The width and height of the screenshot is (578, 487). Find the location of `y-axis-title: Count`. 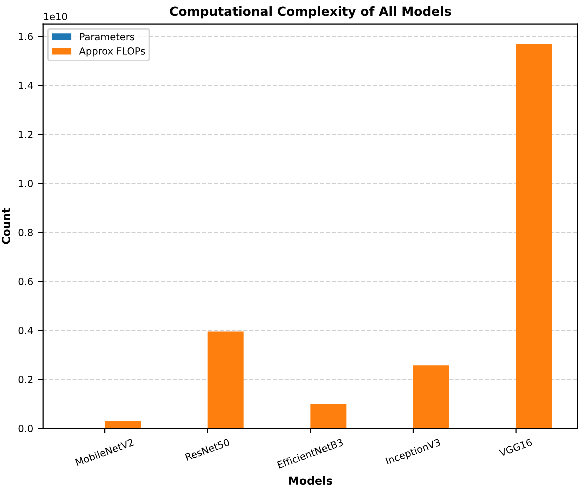

y-axis-title: Count is located at coordinates (6, 226).